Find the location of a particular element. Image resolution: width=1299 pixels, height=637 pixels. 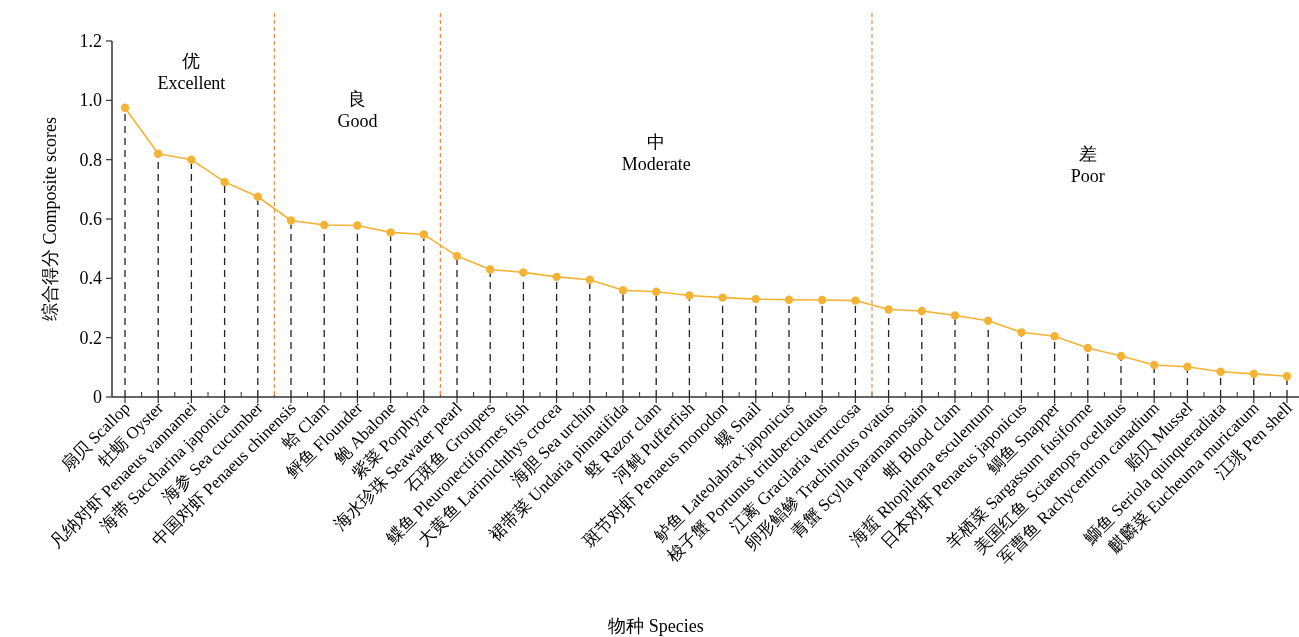

y-tick-label: 0.2 is located at coordinates (90, 337).